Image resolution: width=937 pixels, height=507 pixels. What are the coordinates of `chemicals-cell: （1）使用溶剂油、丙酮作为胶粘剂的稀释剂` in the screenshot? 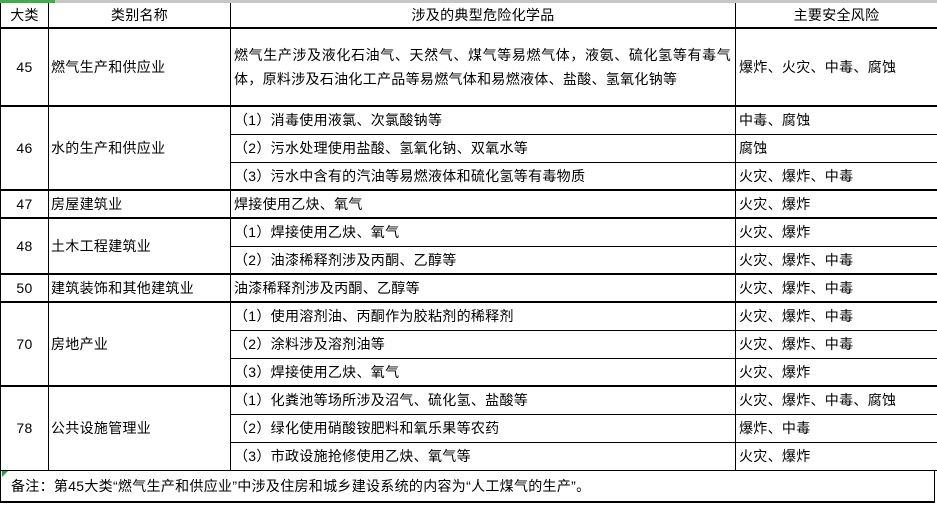 It's located at (483, 316).